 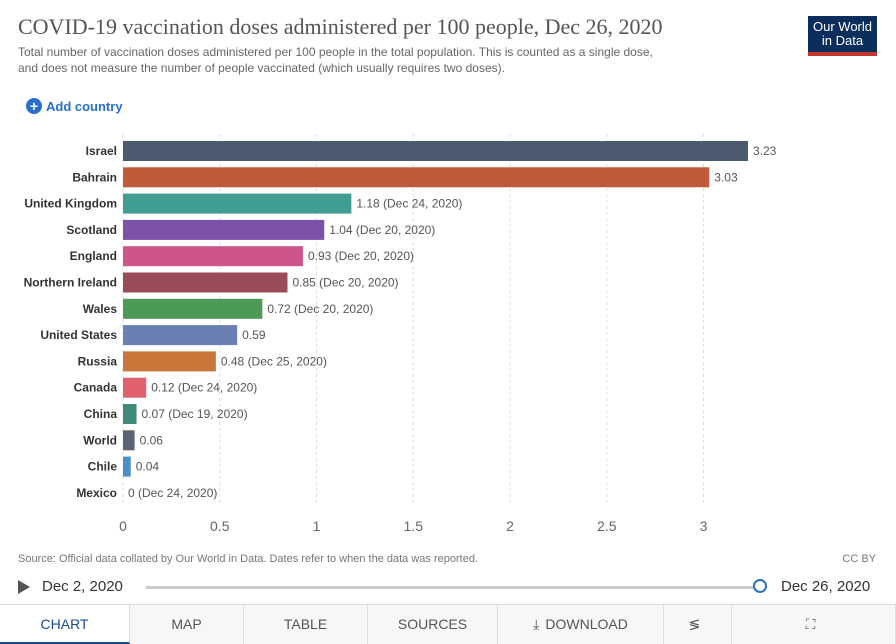 I want to click on data-label: 1.18 (Dec 24, 2020), so click(x=409, y=204).